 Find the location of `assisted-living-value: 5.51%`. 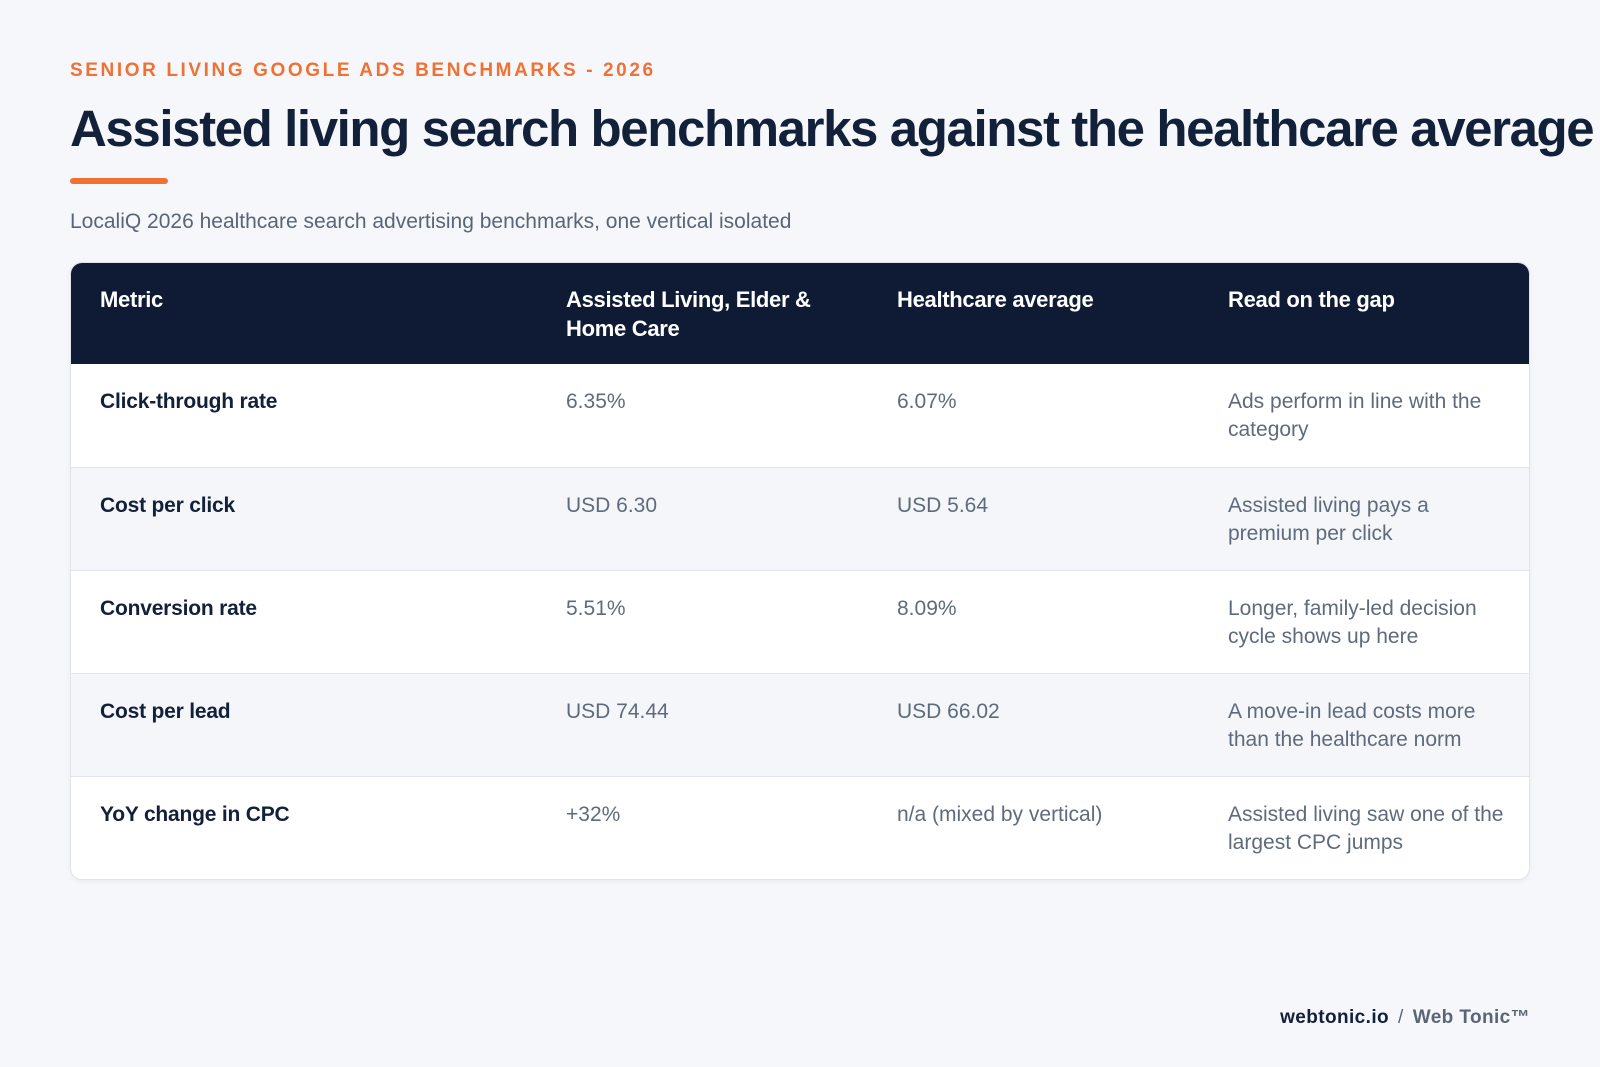

assisted-living-value: 5.51% is located at coordinates (596, 608).